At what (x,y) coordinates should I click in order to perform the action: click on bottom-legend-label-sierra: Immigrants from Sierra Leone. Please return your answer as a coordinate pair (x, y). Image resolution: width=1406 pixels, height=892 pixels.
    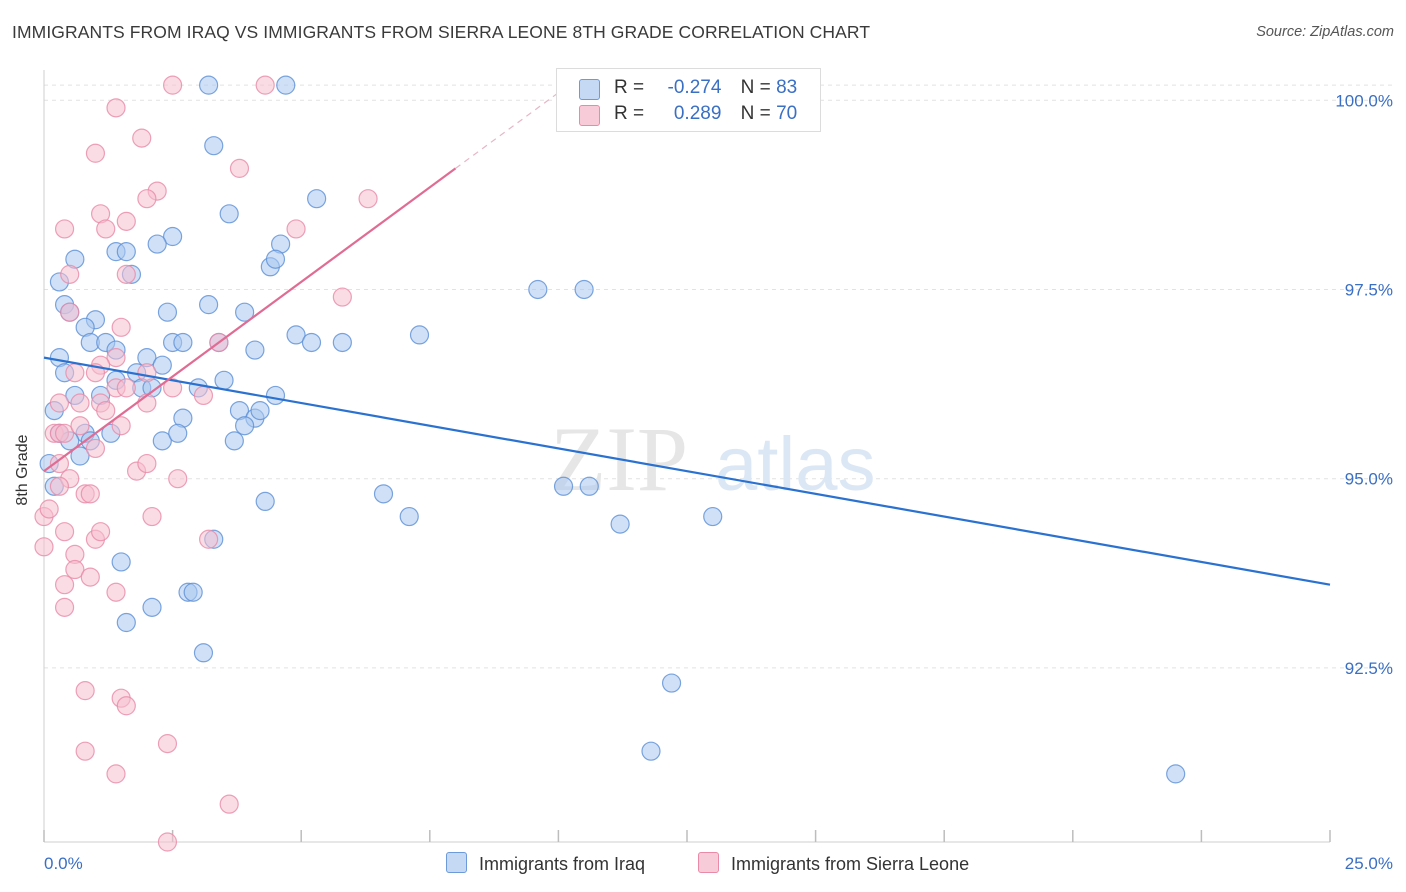
    Looking at the image, I should click on (850, 864).